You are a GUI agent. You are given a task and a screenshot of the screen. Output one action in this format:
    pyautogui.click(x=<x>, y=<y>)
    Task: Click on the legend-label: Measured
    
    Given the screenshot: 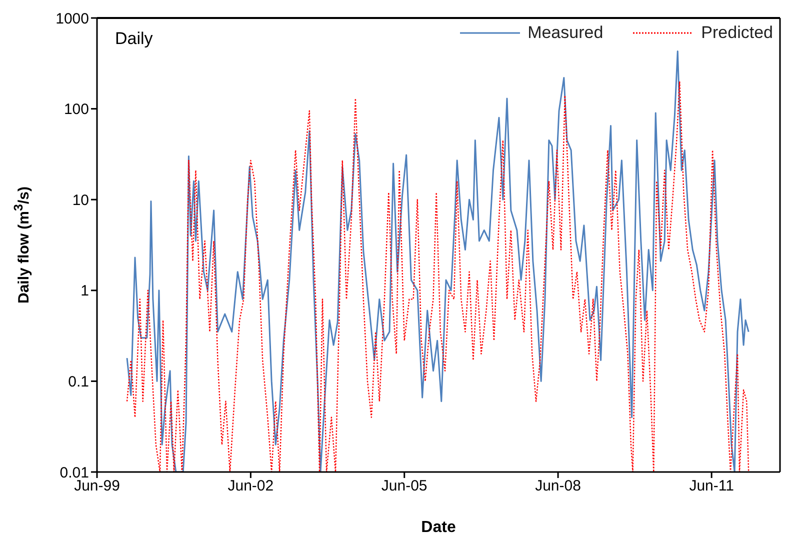 What is the action you would take?
    pyautogui.click(x=566, y=33)
    